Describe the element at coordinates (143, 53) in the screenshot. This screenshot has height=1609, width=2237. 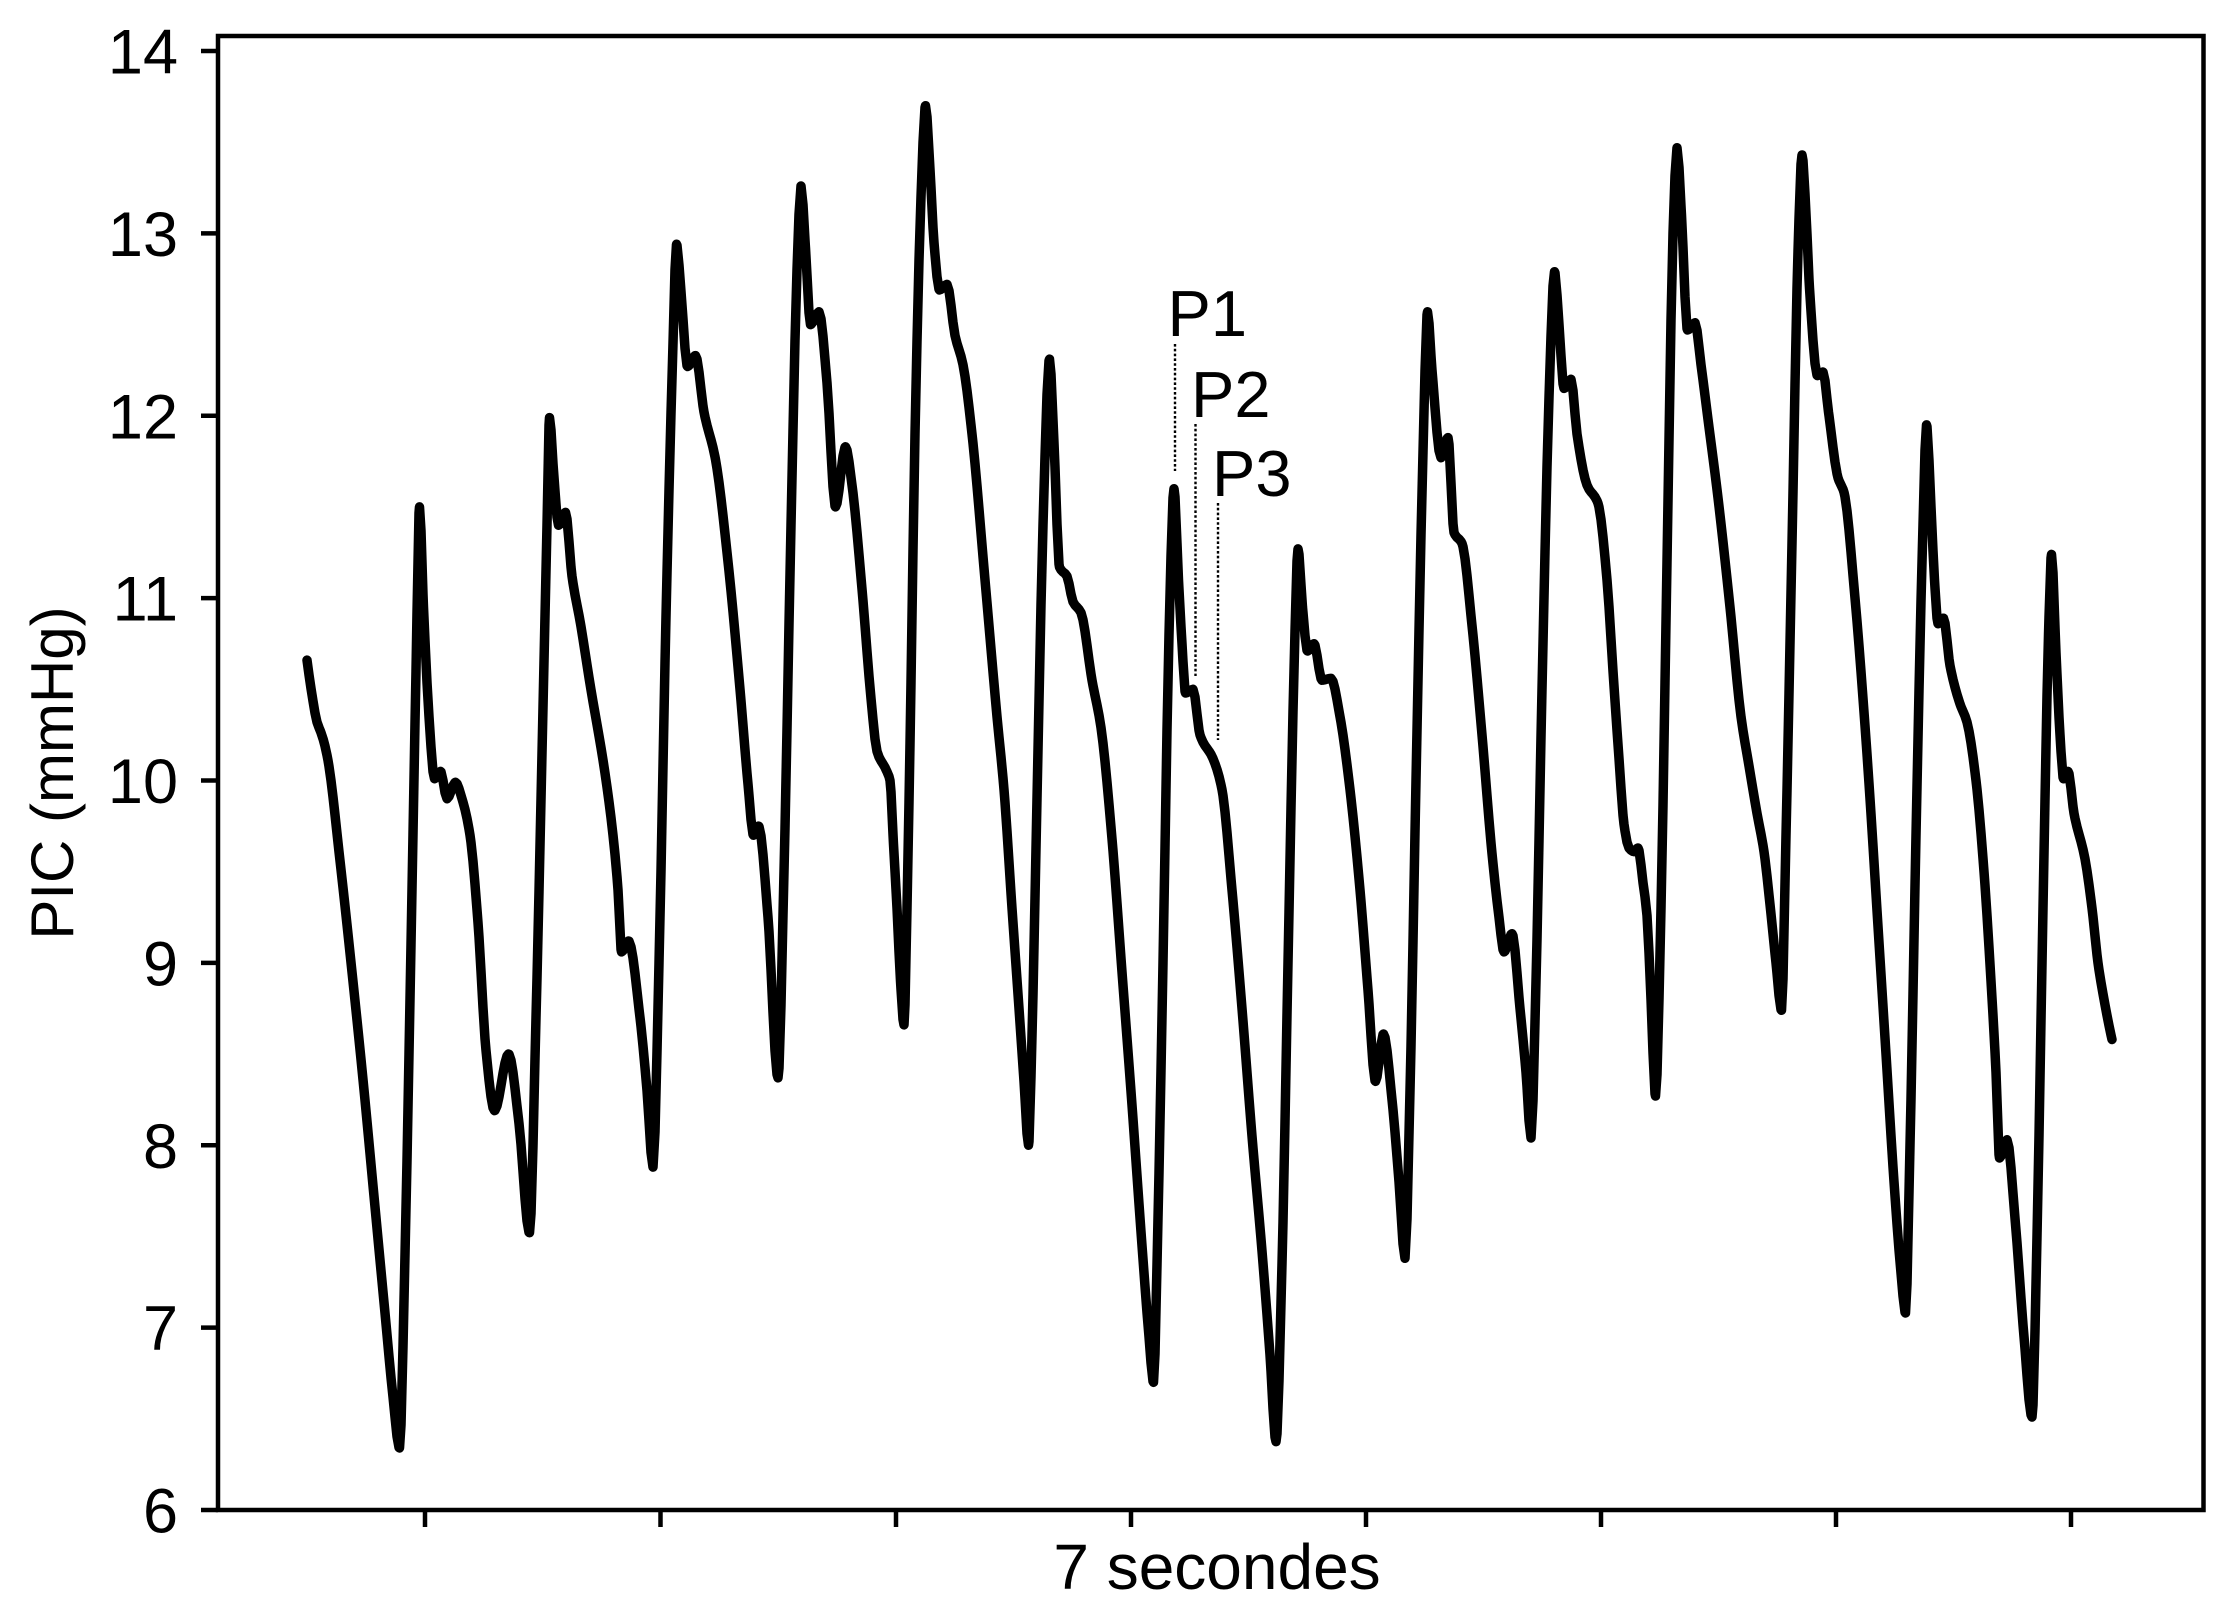
I see `svg-text: 14` at that location.